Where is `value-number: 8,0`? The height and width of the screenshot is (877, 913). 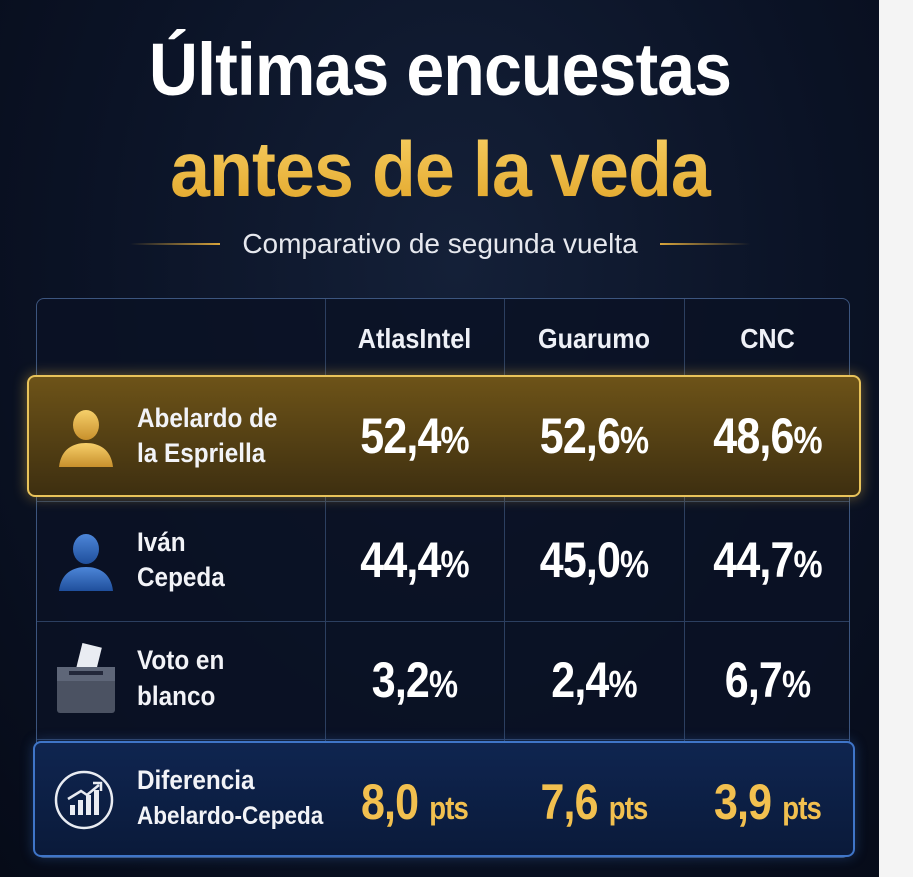 value-number: 8,0 is located at coordinates (389, 802).